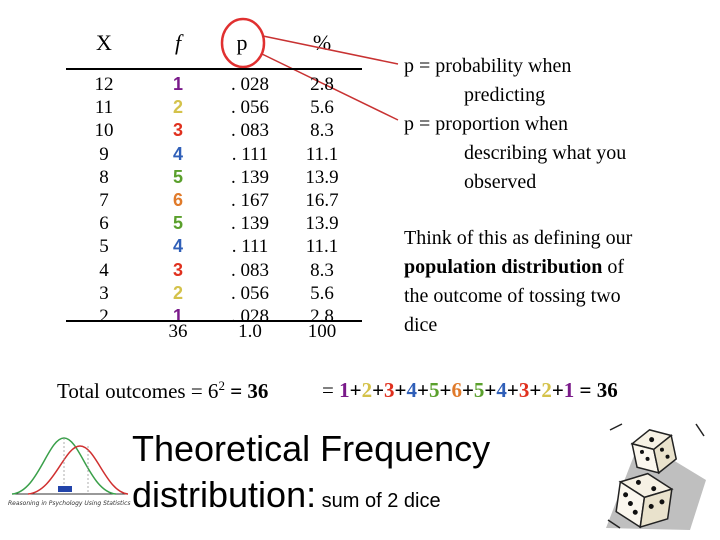 Image resolution: width=720 pixels, height=540 pixels. I want to click on cell-x: 8, so click(104, 177).